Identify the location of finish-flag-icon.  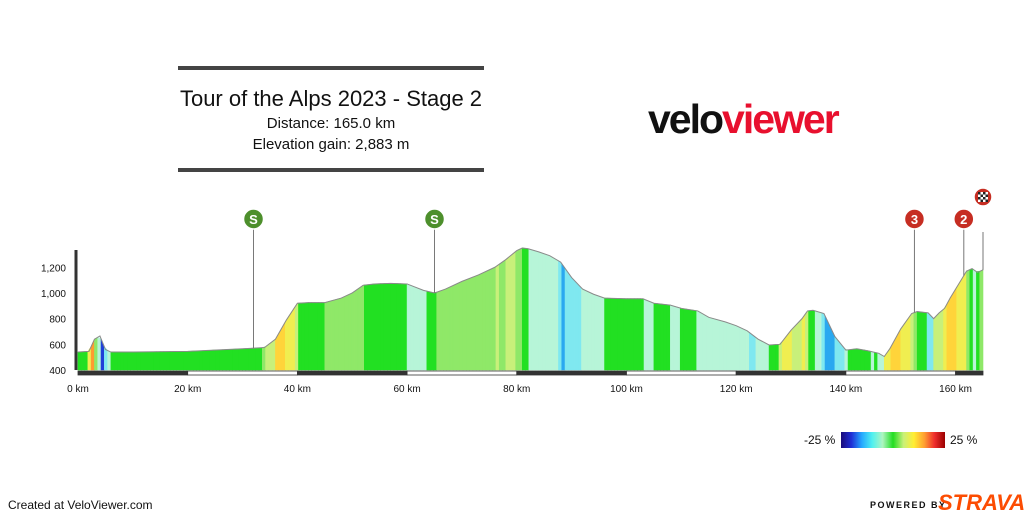
(983, 197).